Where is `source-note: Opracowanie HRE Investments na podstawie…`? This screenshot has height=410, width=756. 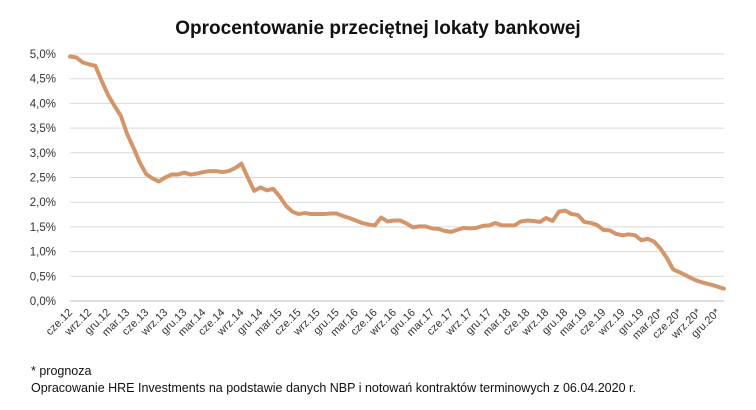
source-note: Opracowanie HRE Investments na podstawie… is located at coordinates (333, 388).